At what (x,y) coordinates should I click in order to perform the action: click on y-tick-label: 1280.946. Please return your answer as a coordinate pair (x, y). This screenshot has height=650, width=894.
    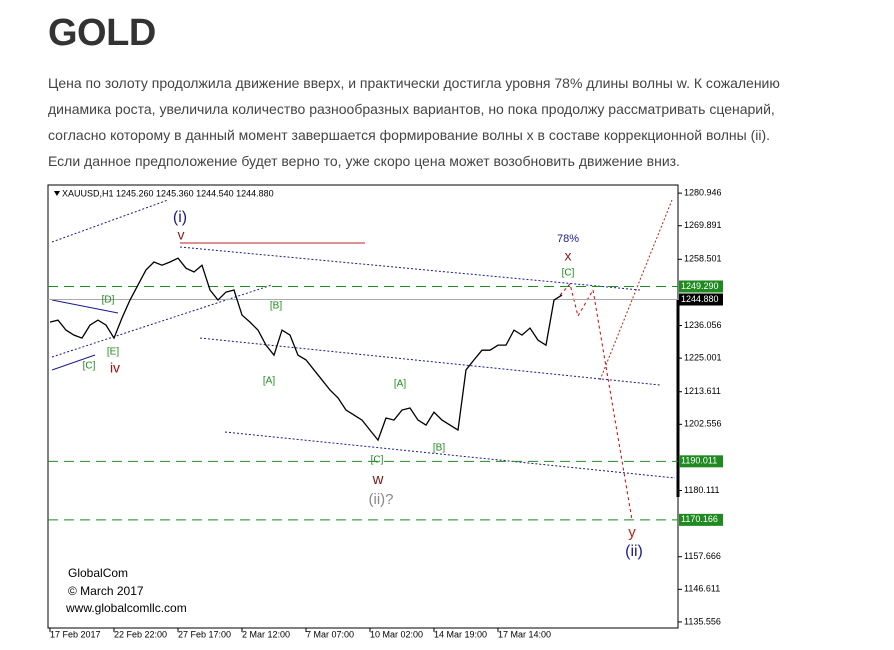
    Looking at the image, I should click on (703, 192).